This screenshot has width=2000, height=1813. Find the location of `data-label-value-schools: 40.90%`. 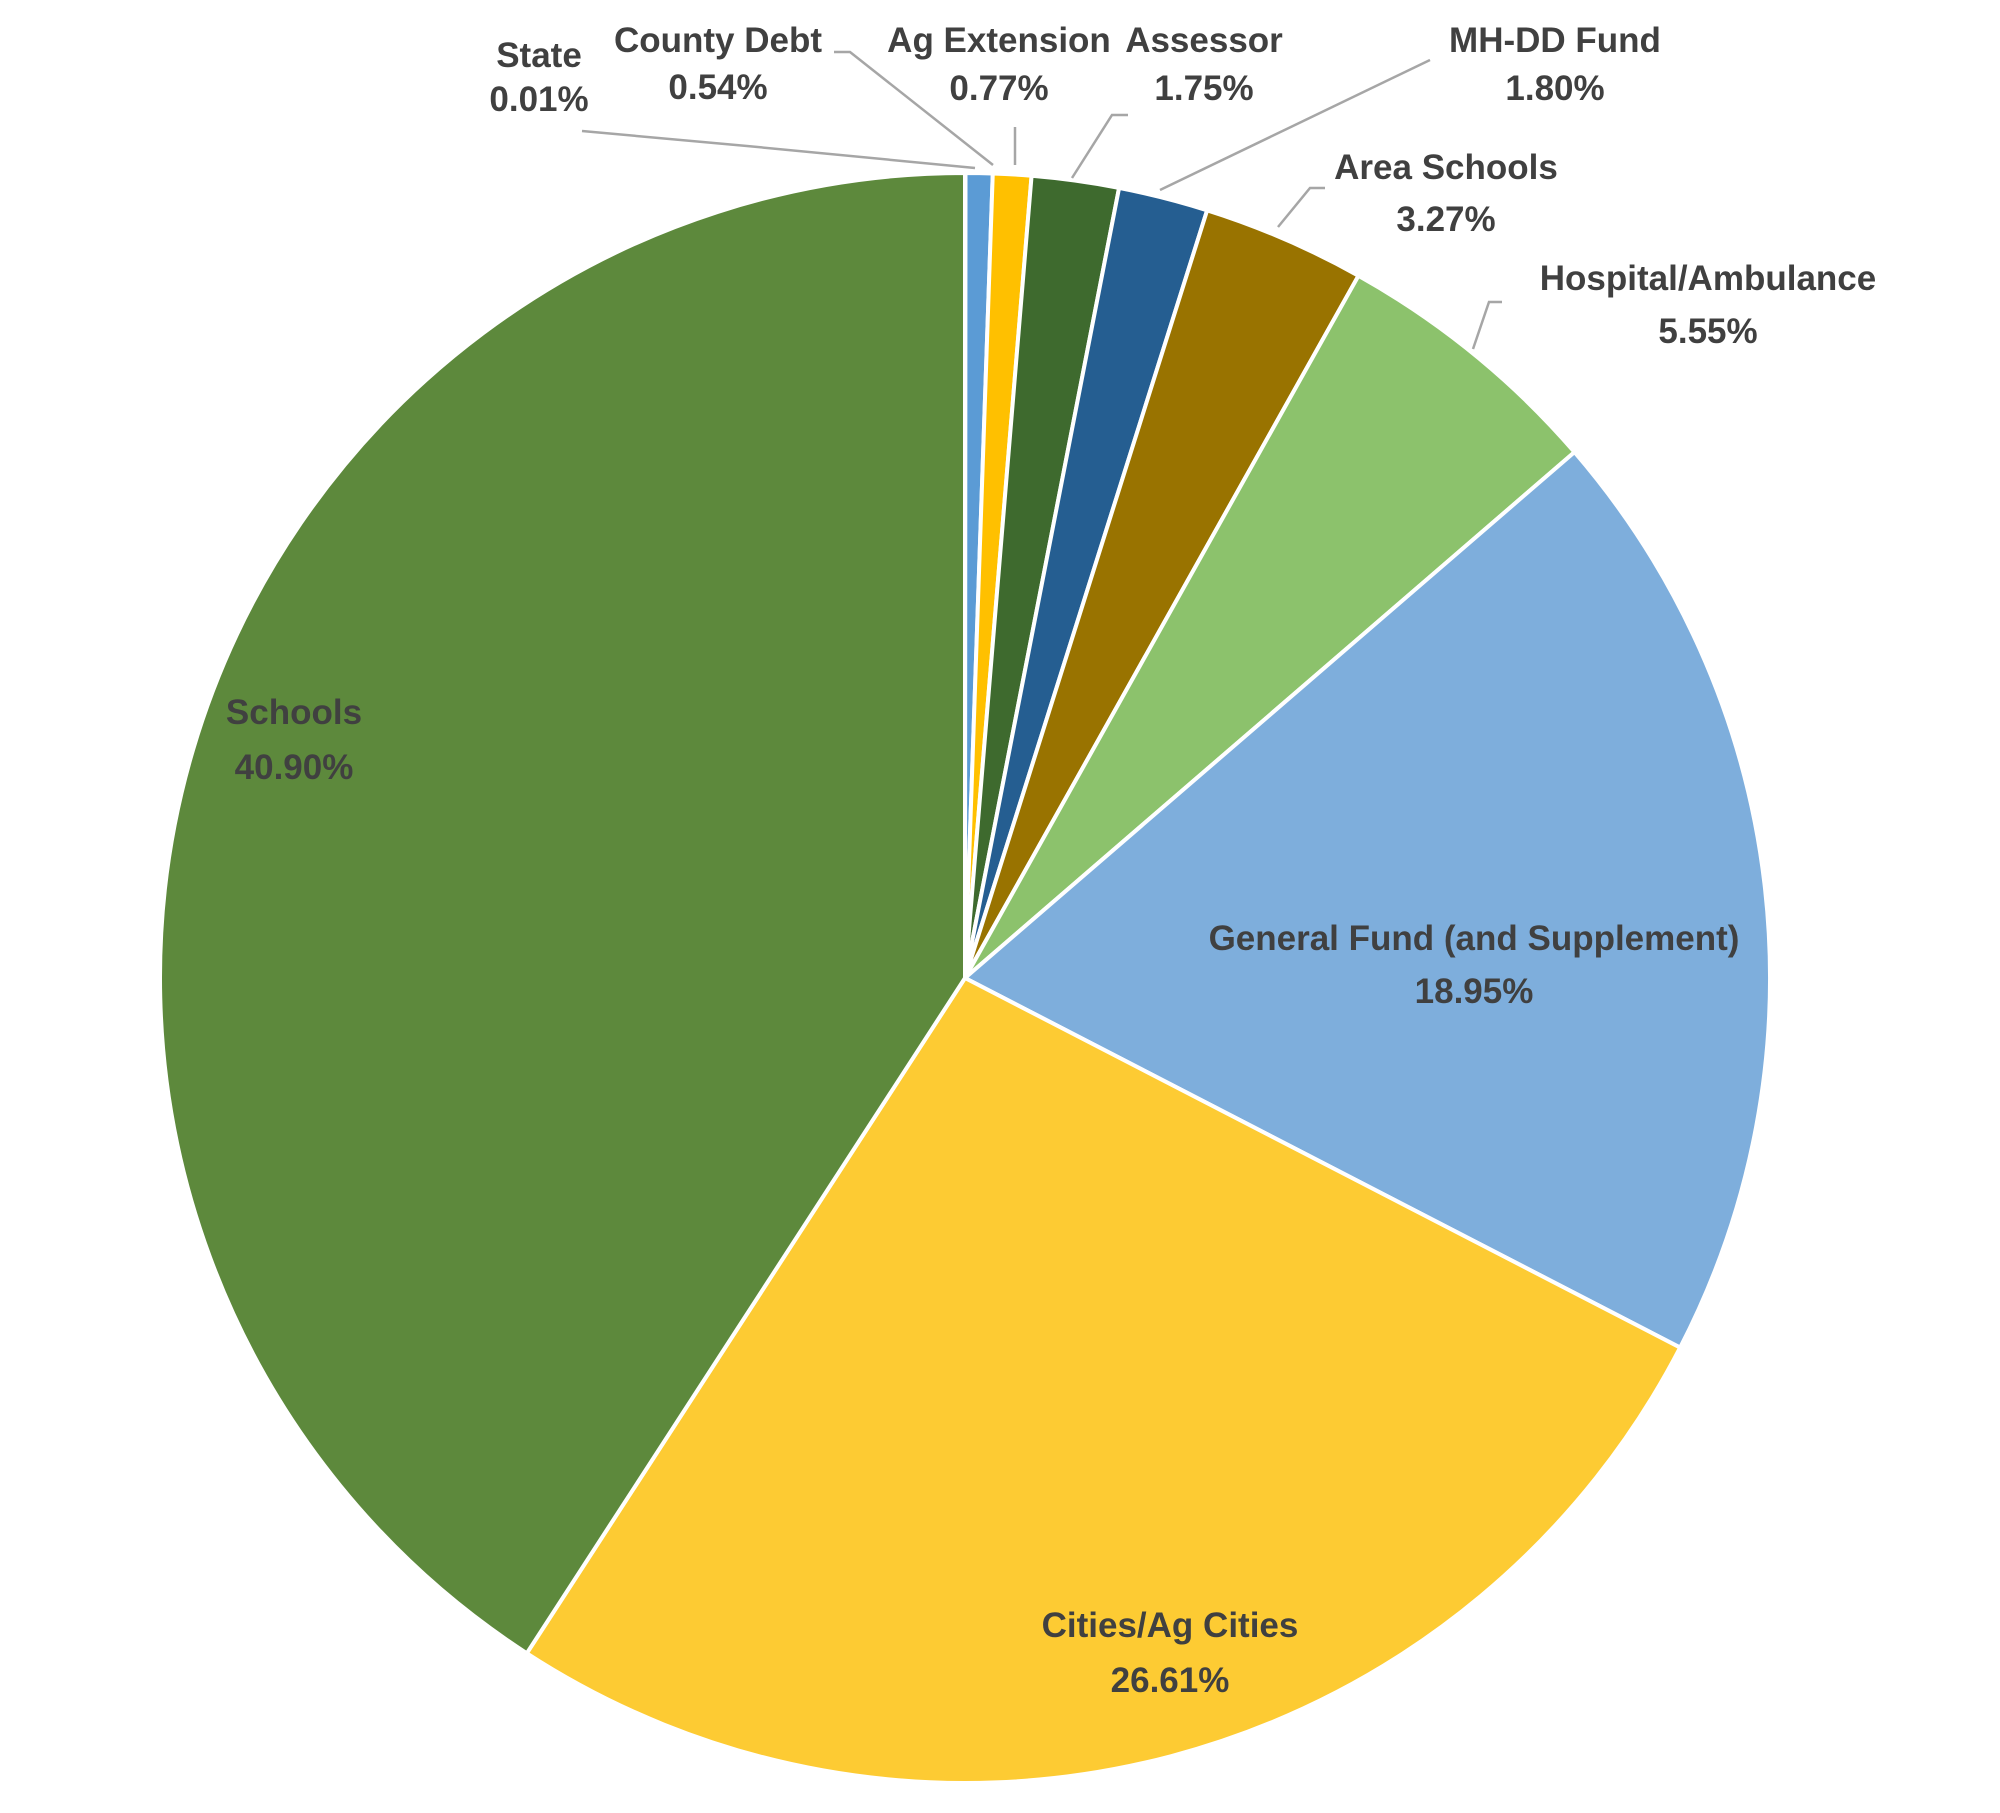

data-label-value-schools: 40.90% is located at coordinates (294, 767).